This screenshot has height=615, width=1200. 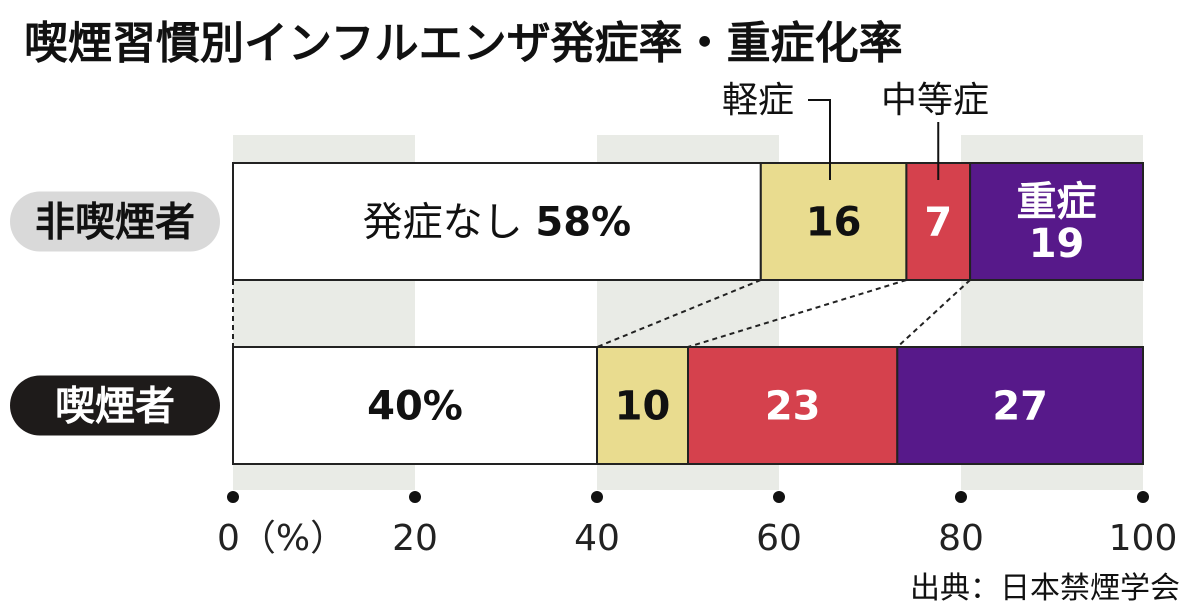 I want to click on data-label: 23, so click(x=793, y=407).